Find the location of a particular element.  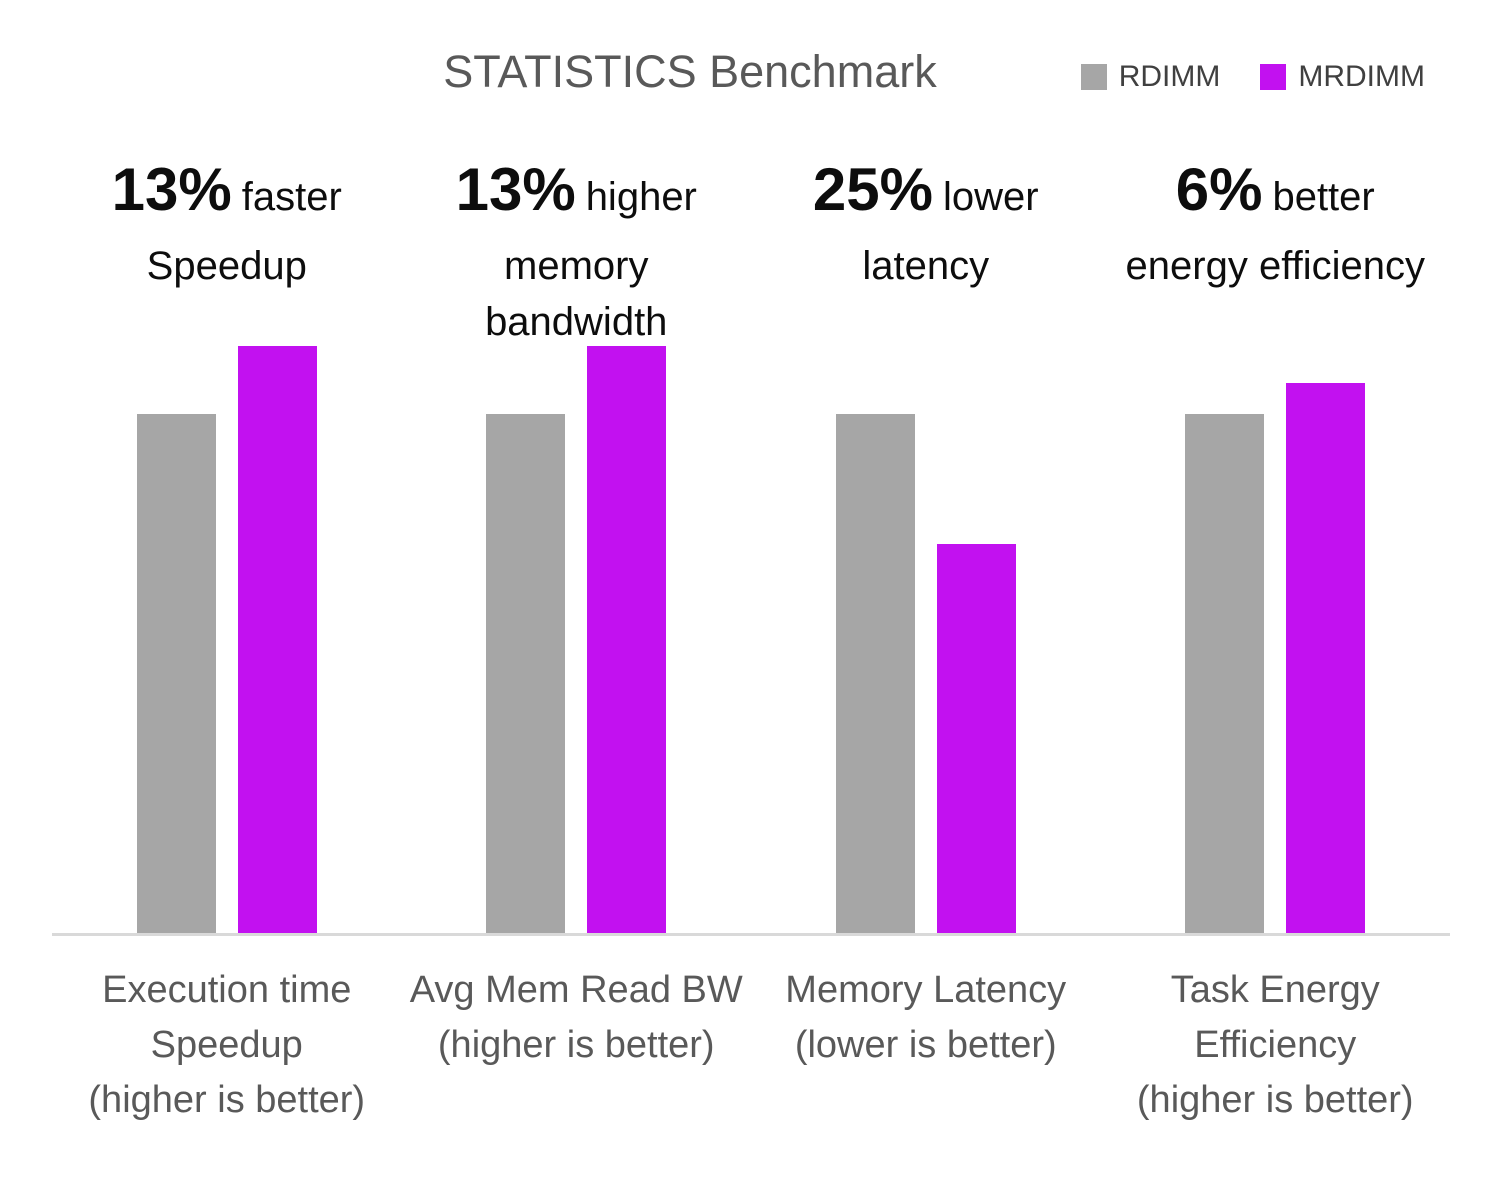

x-axis-label-line: Avg Mem Read BW is located at coordinates (576, 990).